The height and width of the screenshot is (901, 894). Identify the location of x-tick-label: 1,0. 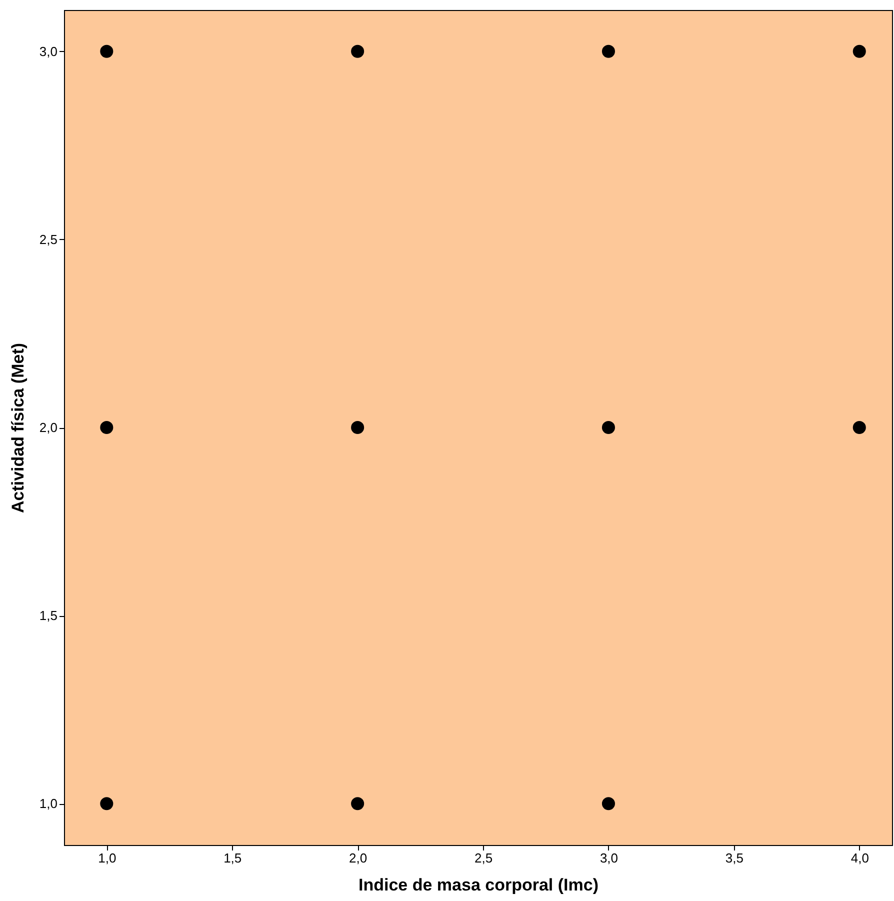
(107, 858).